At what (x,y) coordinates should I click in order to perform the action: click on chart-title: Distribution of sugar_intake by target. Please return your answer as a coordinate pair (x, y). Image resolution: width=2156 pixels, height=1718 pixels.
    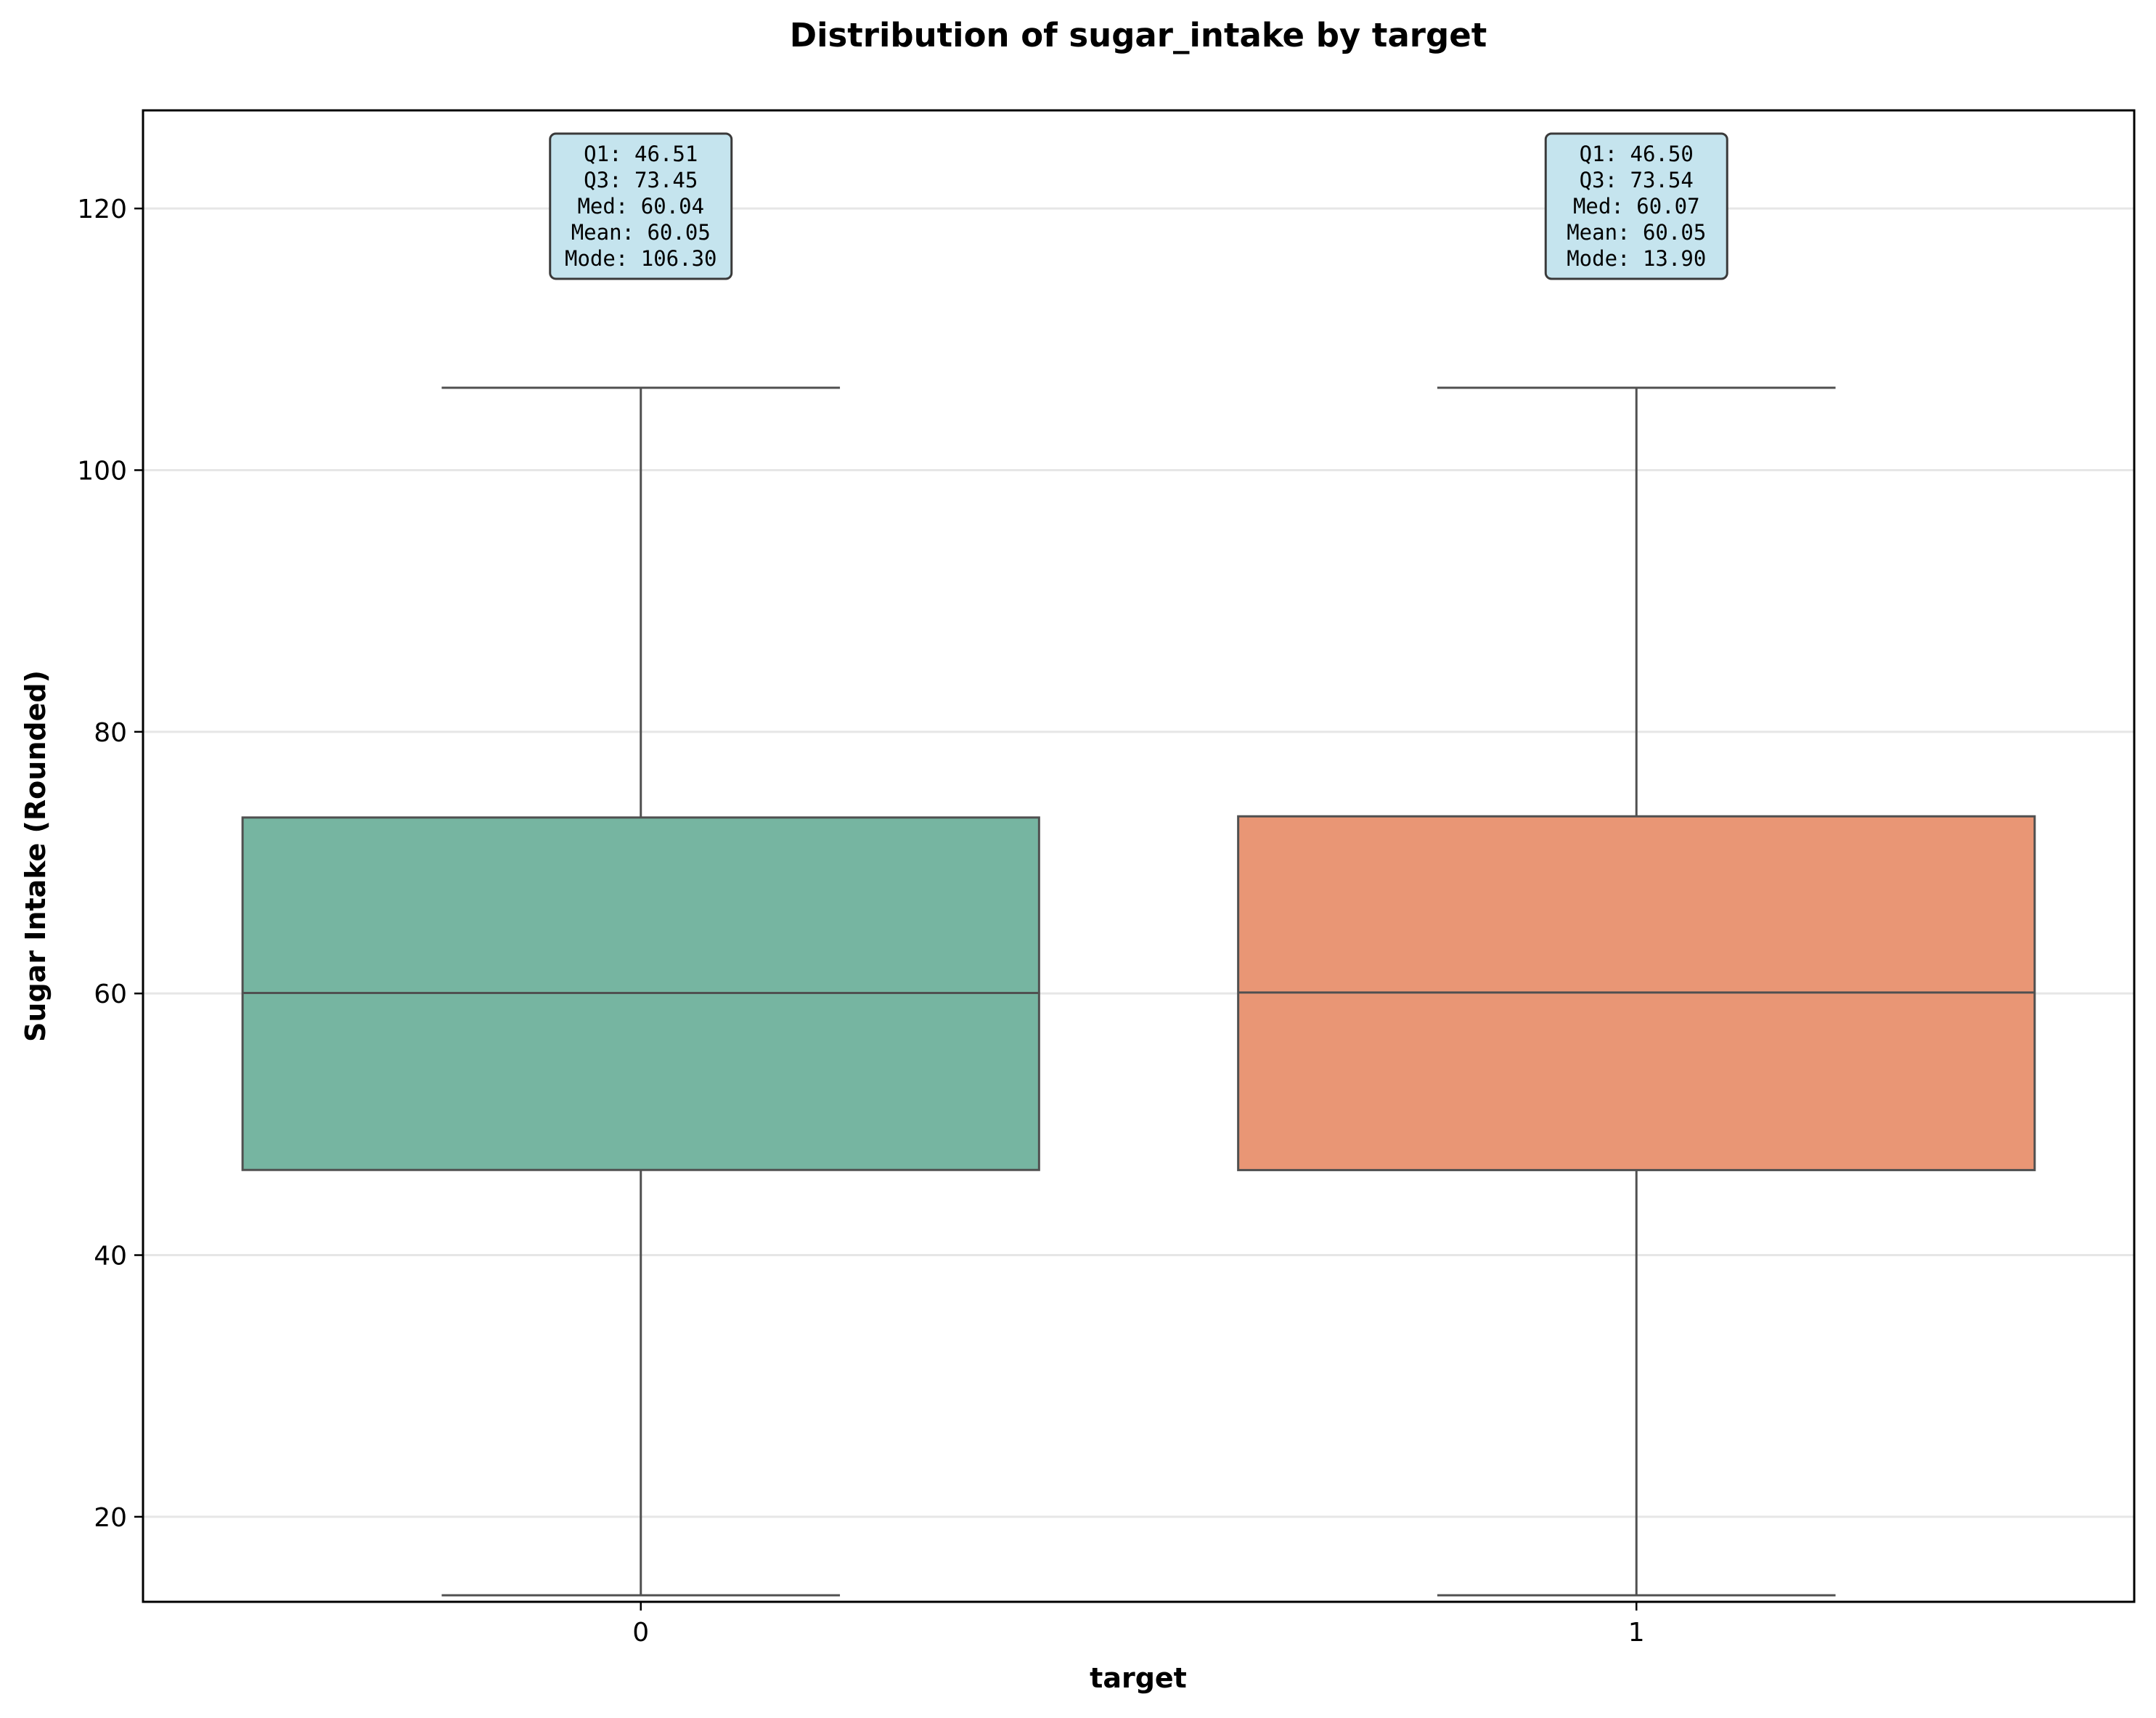
    Looking at the image, I should click on (1139, 35).